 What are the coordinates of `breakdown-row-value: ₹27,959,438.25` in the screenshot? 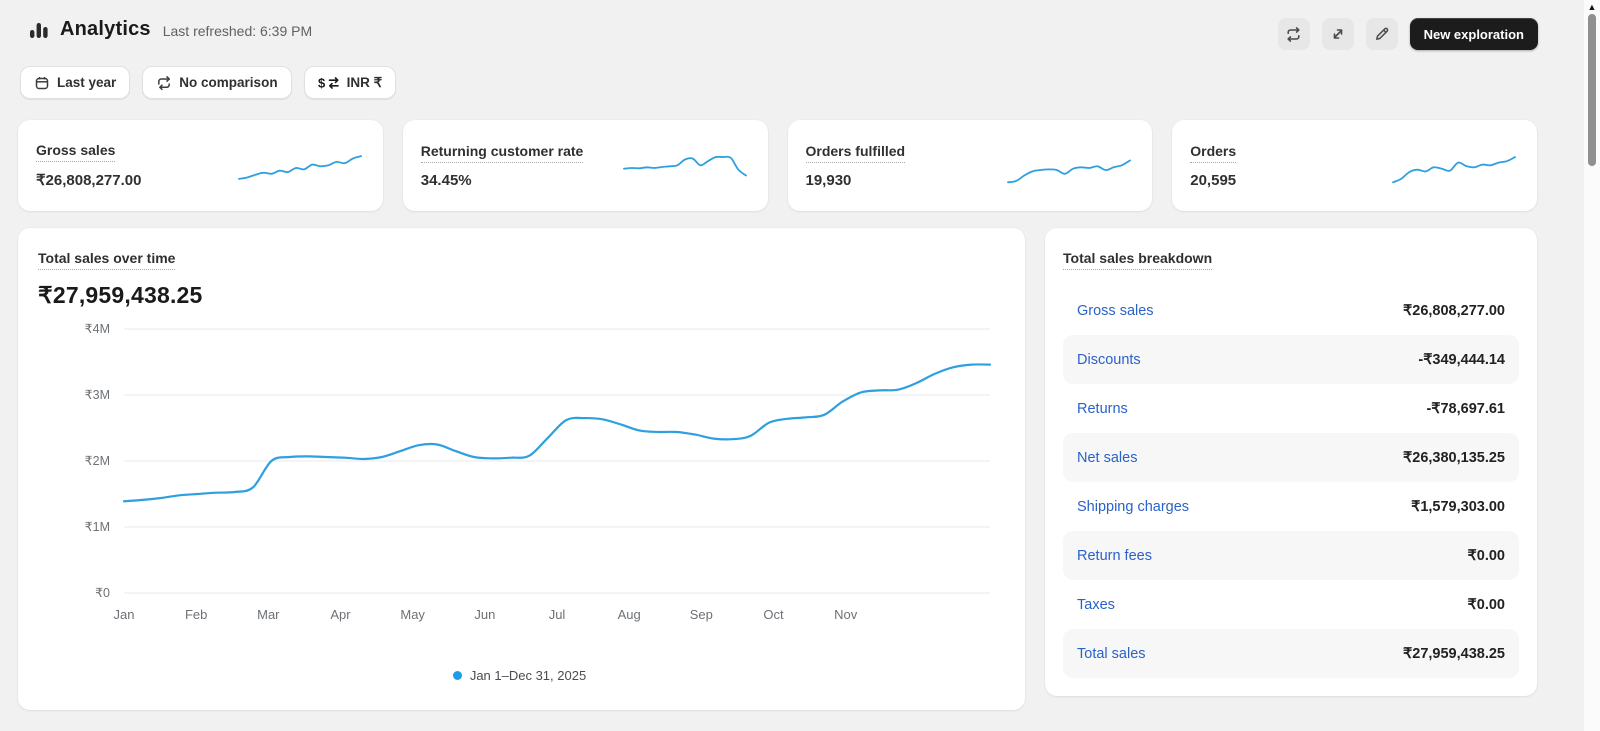 It's located at (1454, 653).